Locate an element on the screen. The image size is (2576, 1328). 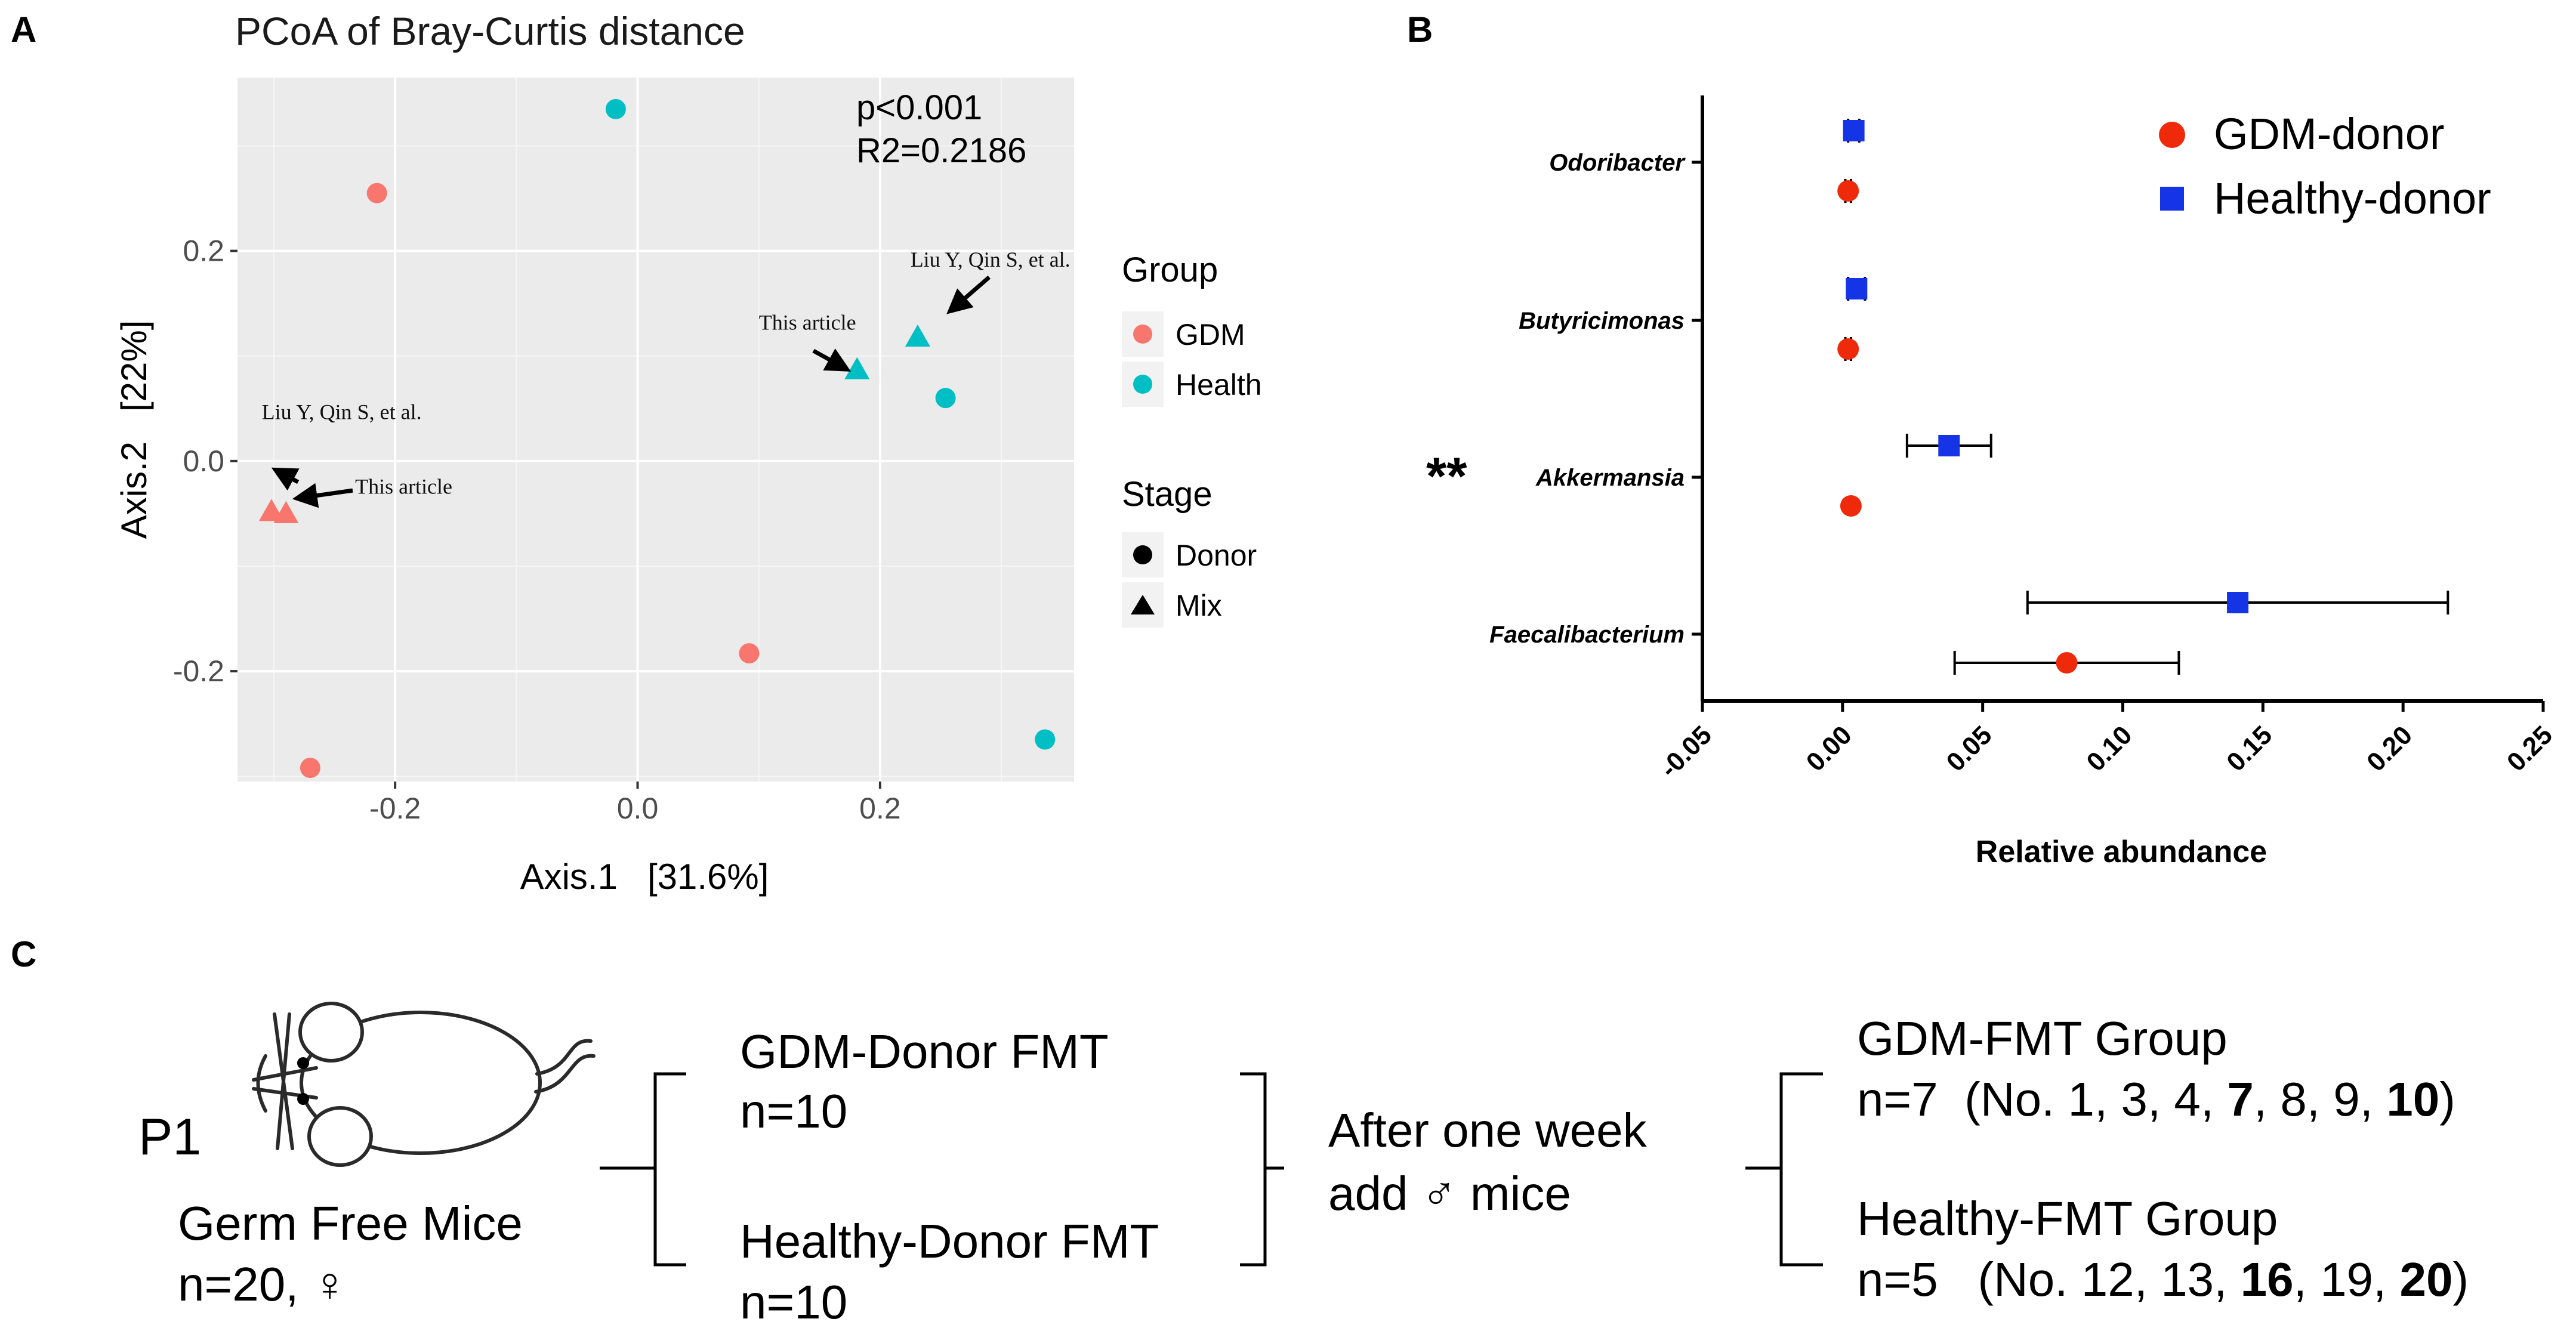
abundance-x-tick-label: -0.05 is located at coordinates (1687, 751).